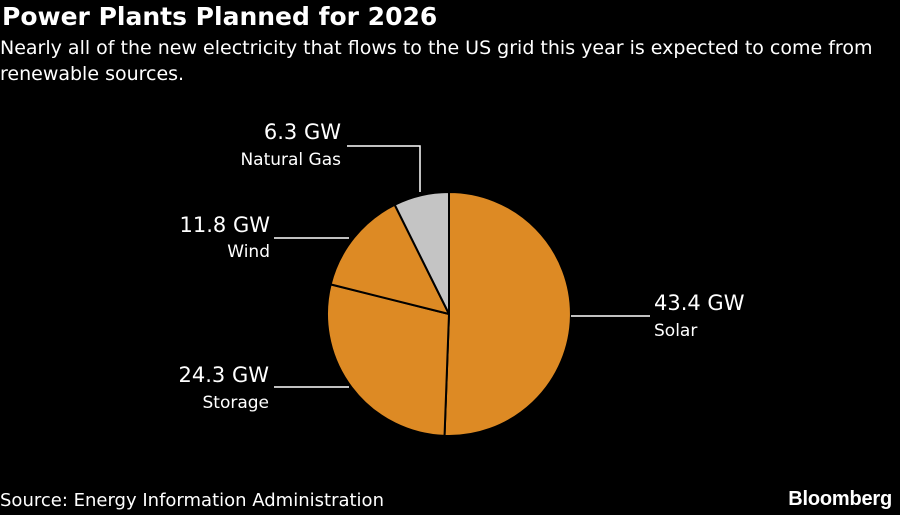 The height and width of the screenshot is (515, 900). I want to click on slice-value-natural-gas: 6.3 GW, so click(302, 132).